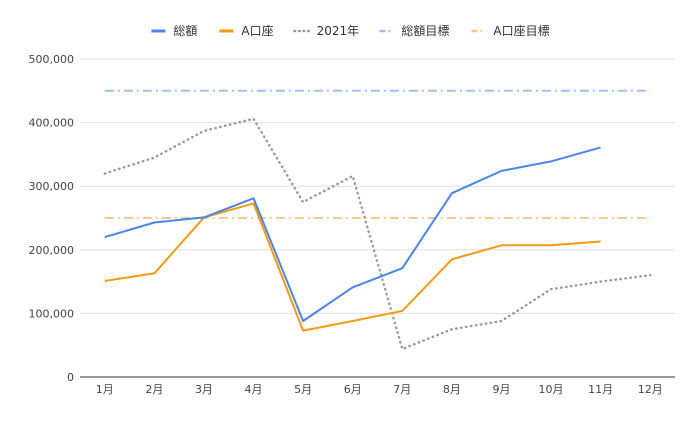  What do you see at coordinates (52, 250) in the screenshot?
I see `y-tick-label: 200,000` at bounding box center [52, 250].